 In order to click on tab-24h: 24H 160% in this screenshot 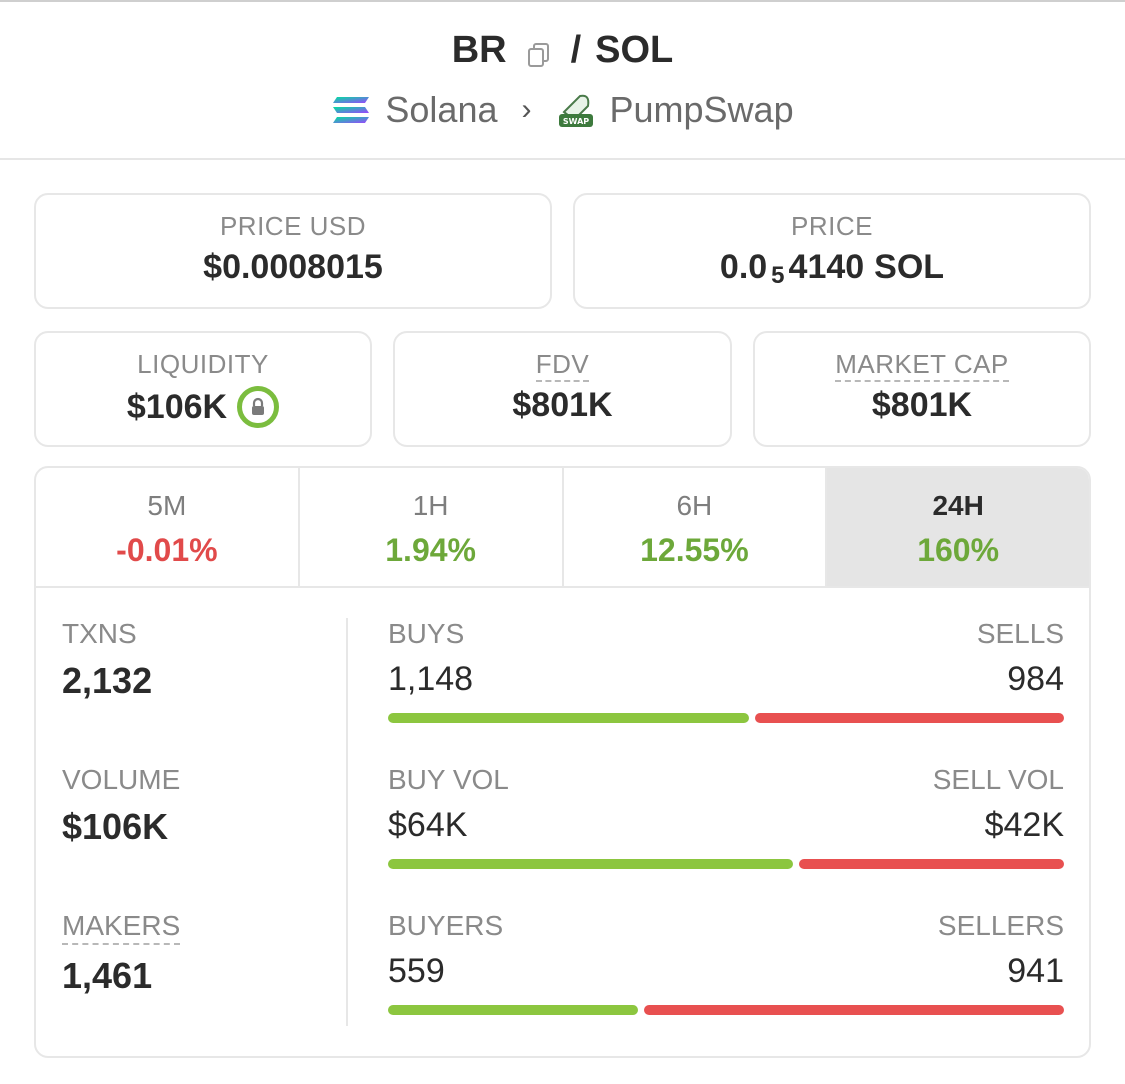, I will do `click(958, 527)`.